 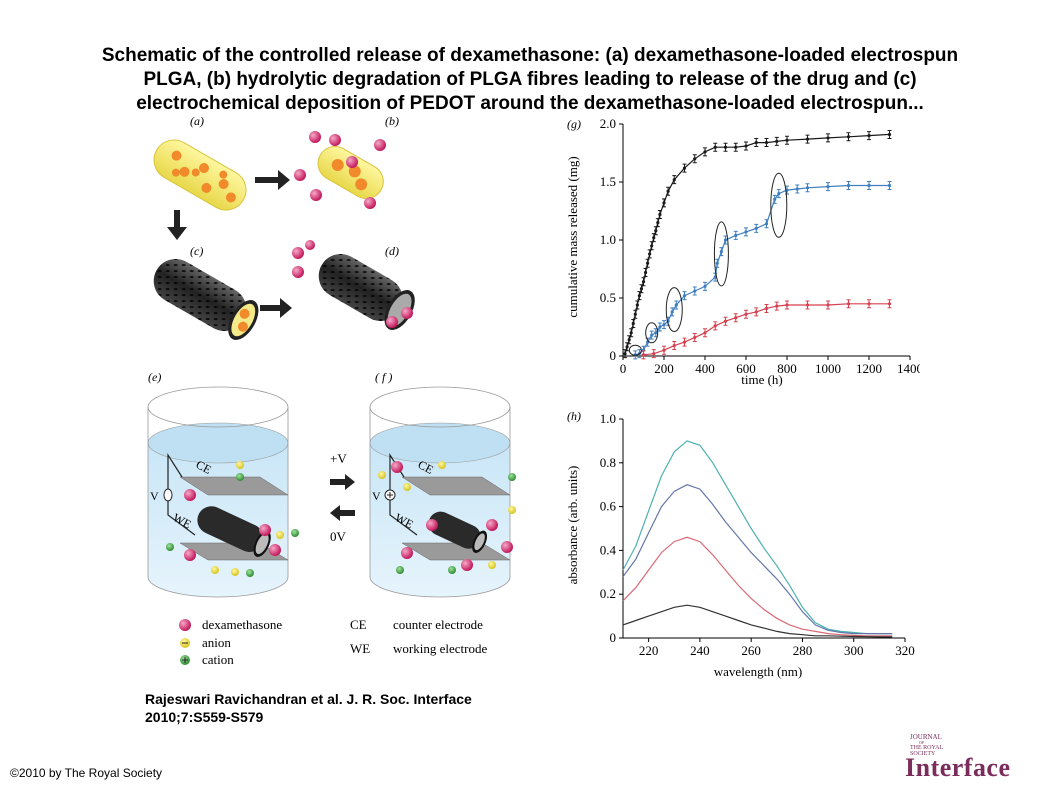 I want to click on citation-line-2: 2010;7:S559-S579, so click(x=204, y=717).